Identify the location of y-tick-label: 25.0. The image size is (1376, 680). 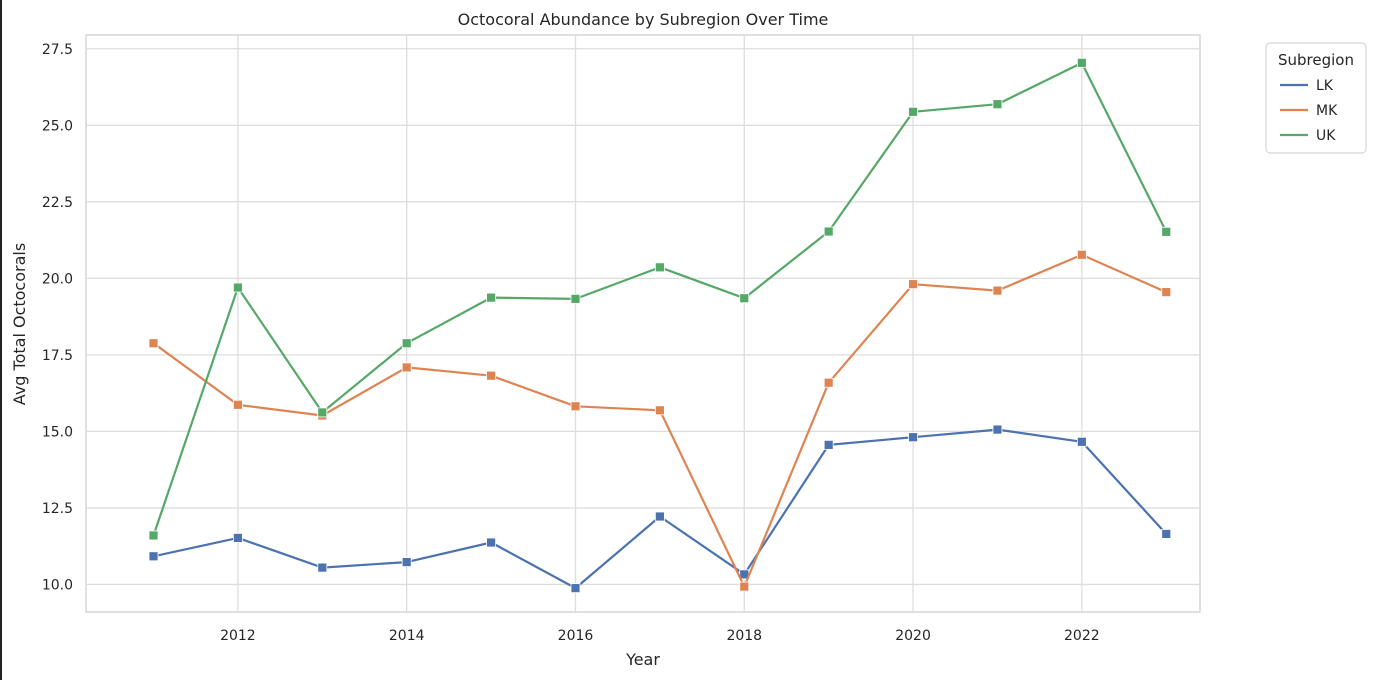
(57, 126).